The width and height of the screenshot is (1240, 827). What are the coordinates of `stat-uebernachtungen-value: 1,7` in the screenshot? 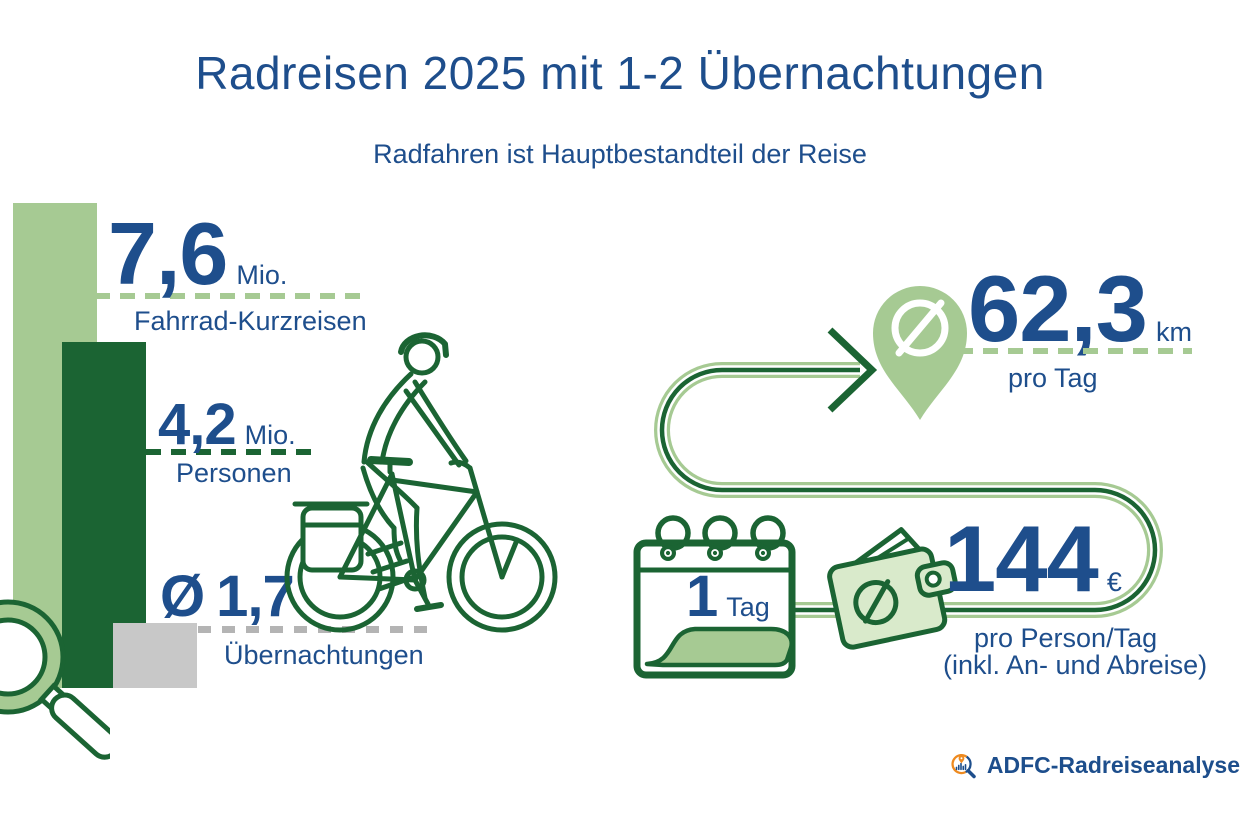 It's located at (255, 596).